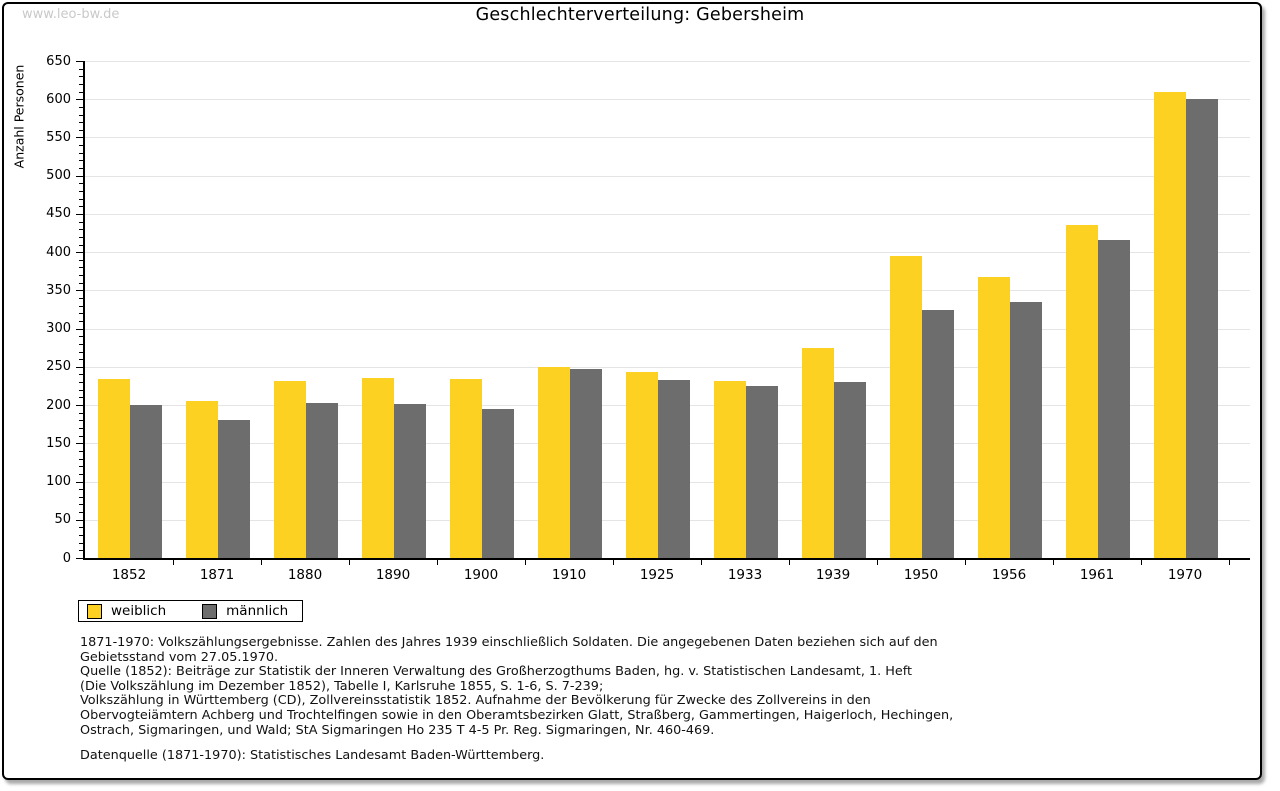 This screenshot has height=791, width=1280. I want to click on x-axis-line, so click(666, 559).